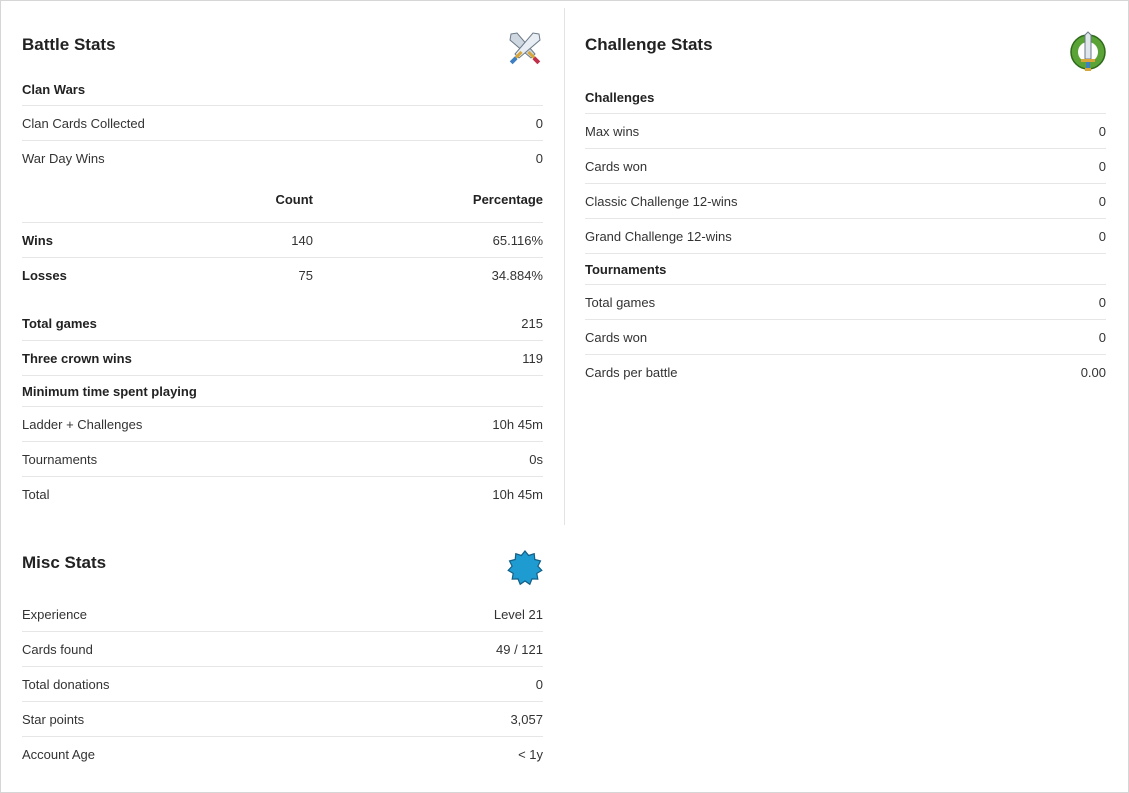  Describe the element at coordinates (1088, 53) in the screenshot. I see `laurel-sword-icon` at that location.